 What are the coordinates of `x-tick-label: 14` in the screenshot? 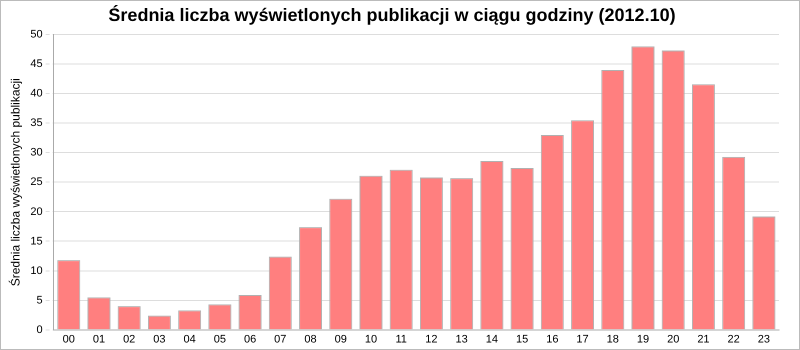 It's located at (492, 339).